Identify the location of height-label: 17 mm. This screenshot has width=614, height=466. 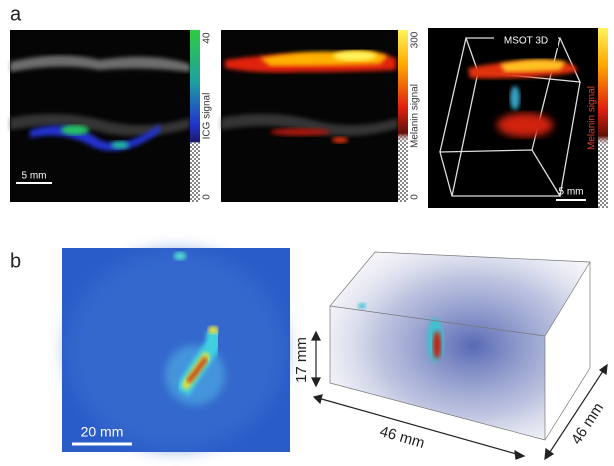
(301, 360).